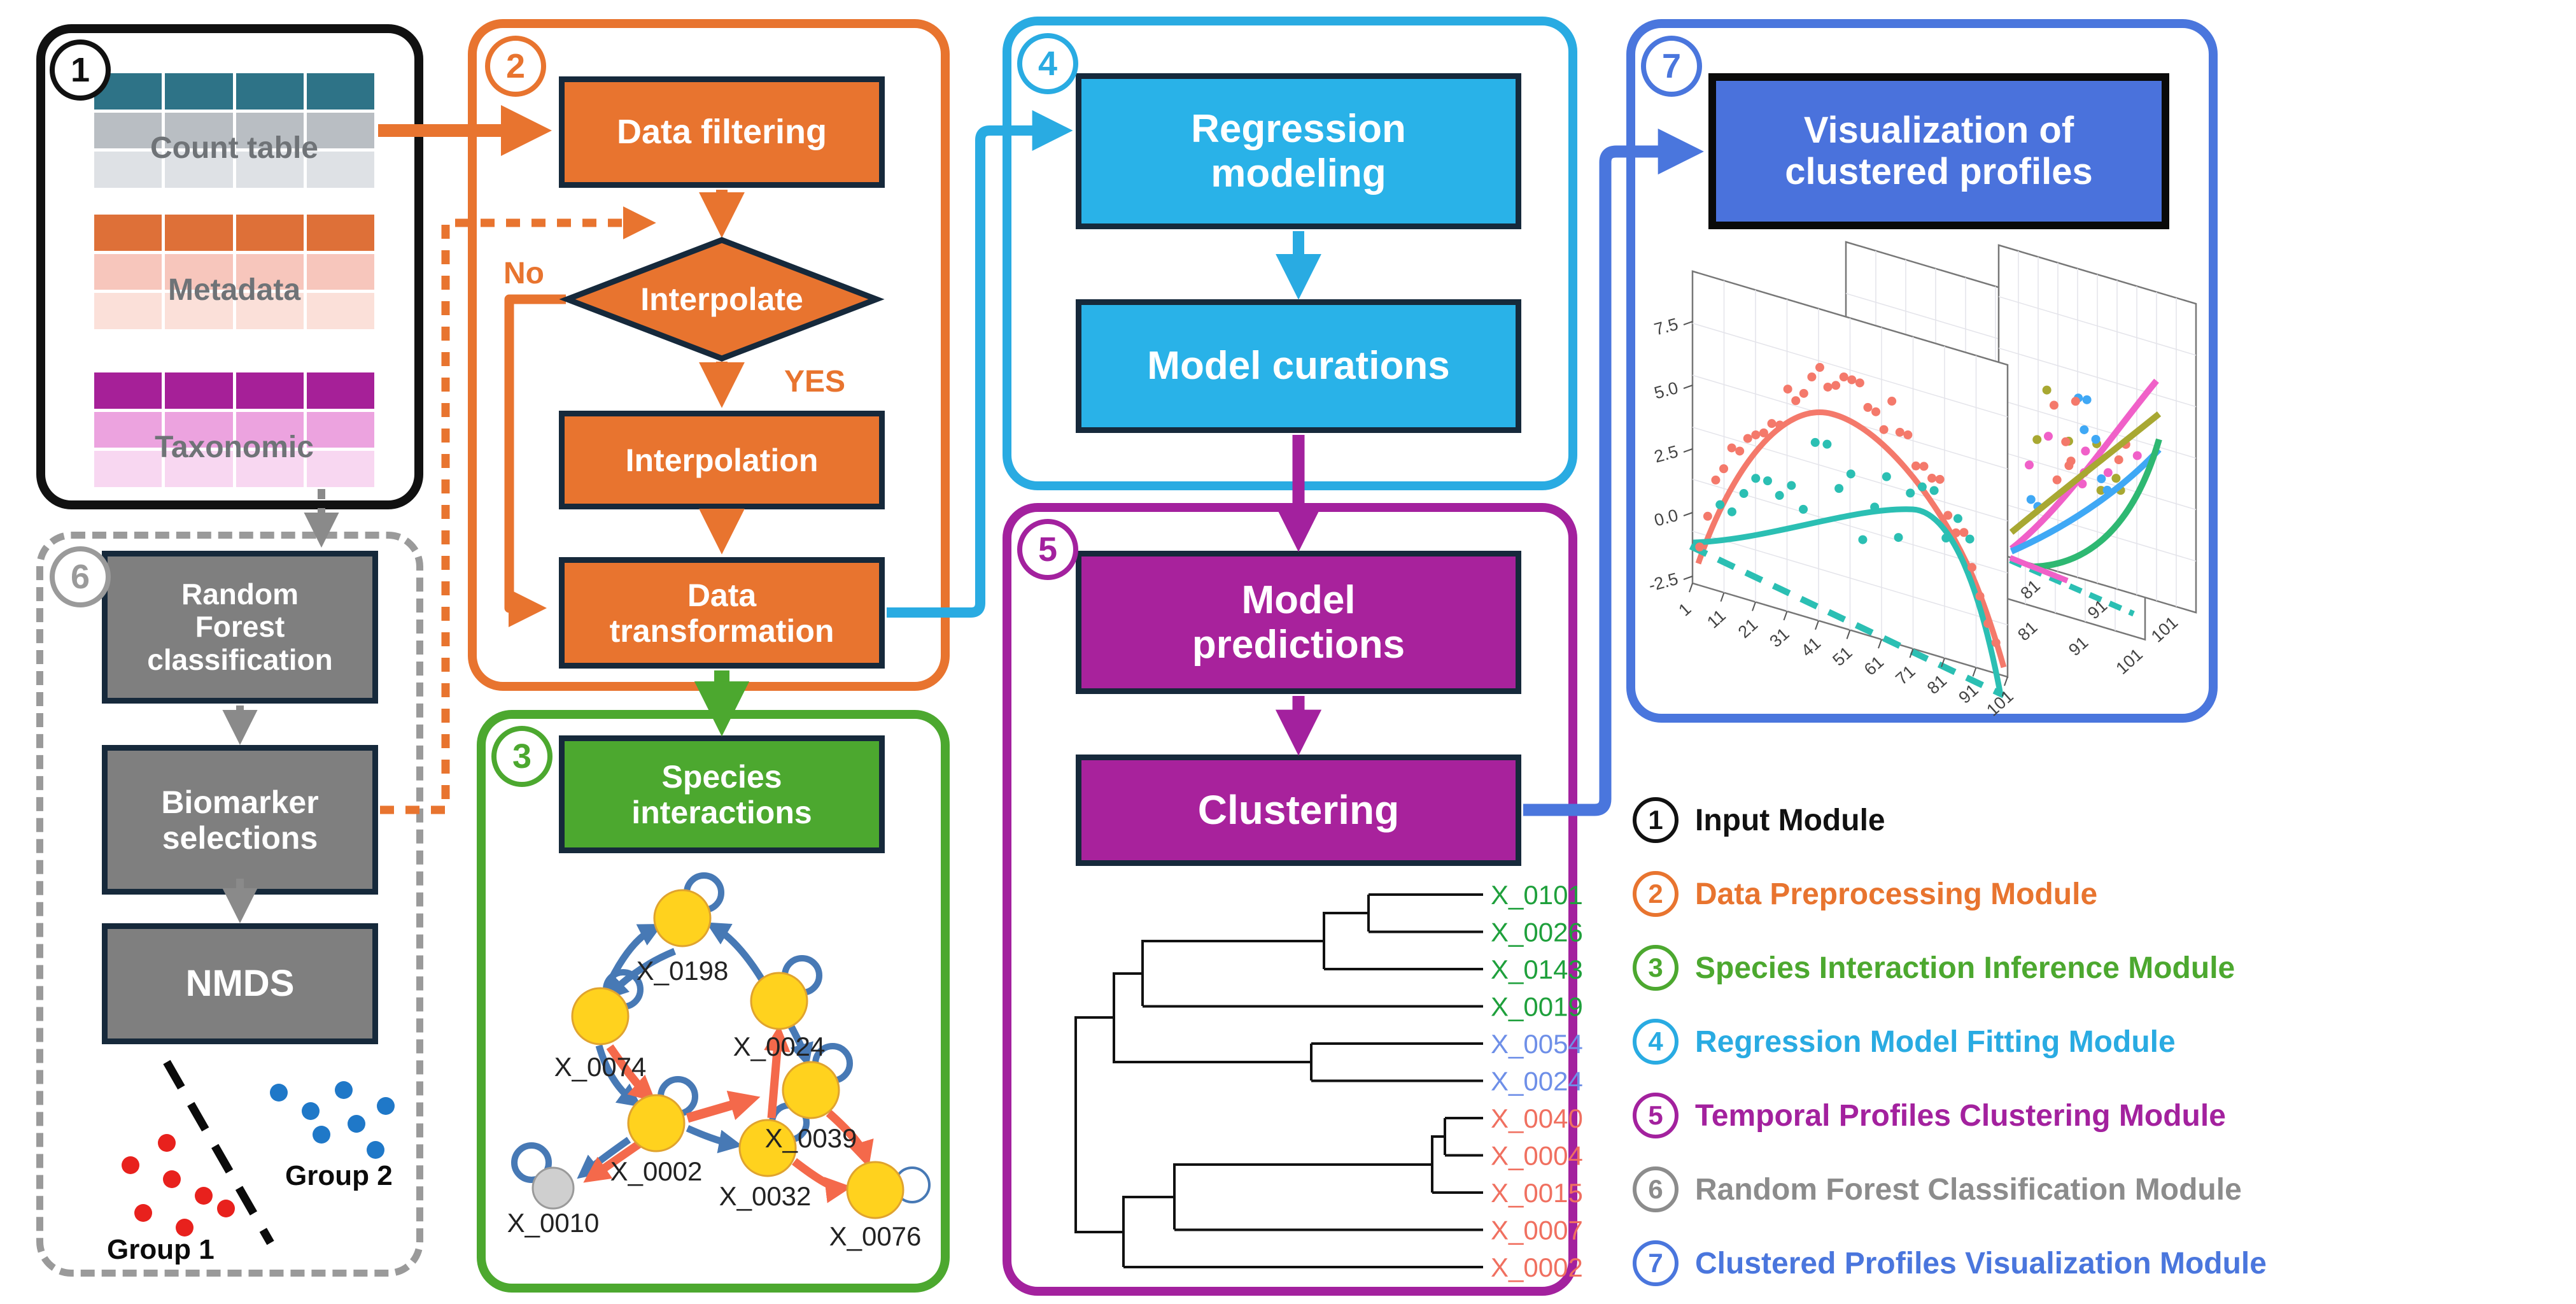 This screenshot has width=2576, height=1304. Describe the element at coordinates (339, 1175) in the screenshot. I see `group-2-label: Group 2` at that location.